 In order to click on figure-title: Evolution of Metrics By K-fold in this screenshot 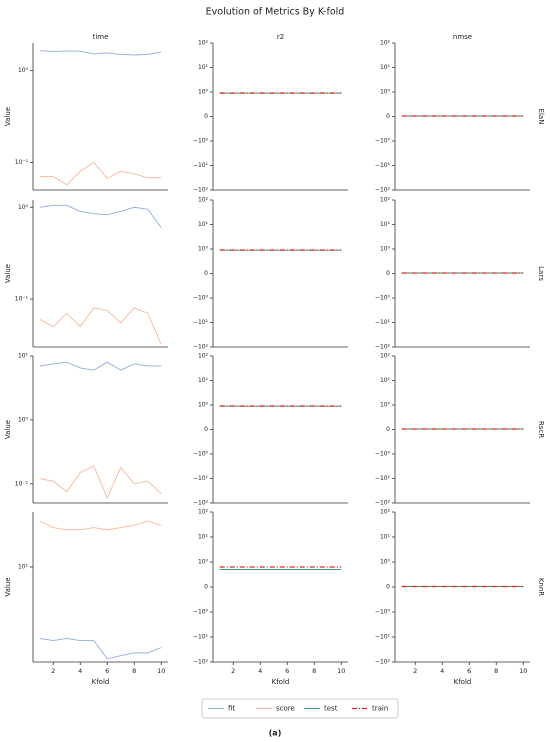, I will do `click(275, 12)`.